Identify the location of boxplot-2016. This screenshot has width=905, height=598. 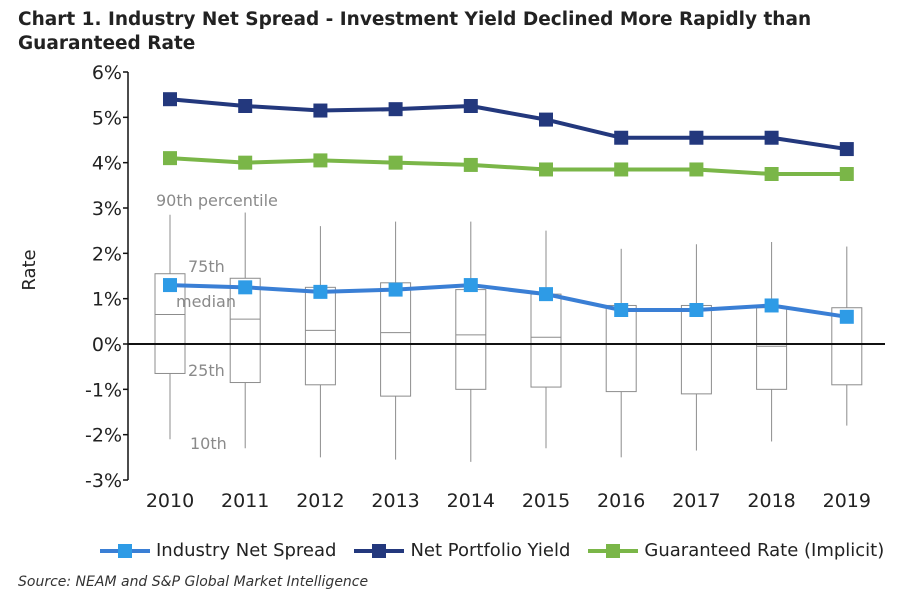
(621, 353).